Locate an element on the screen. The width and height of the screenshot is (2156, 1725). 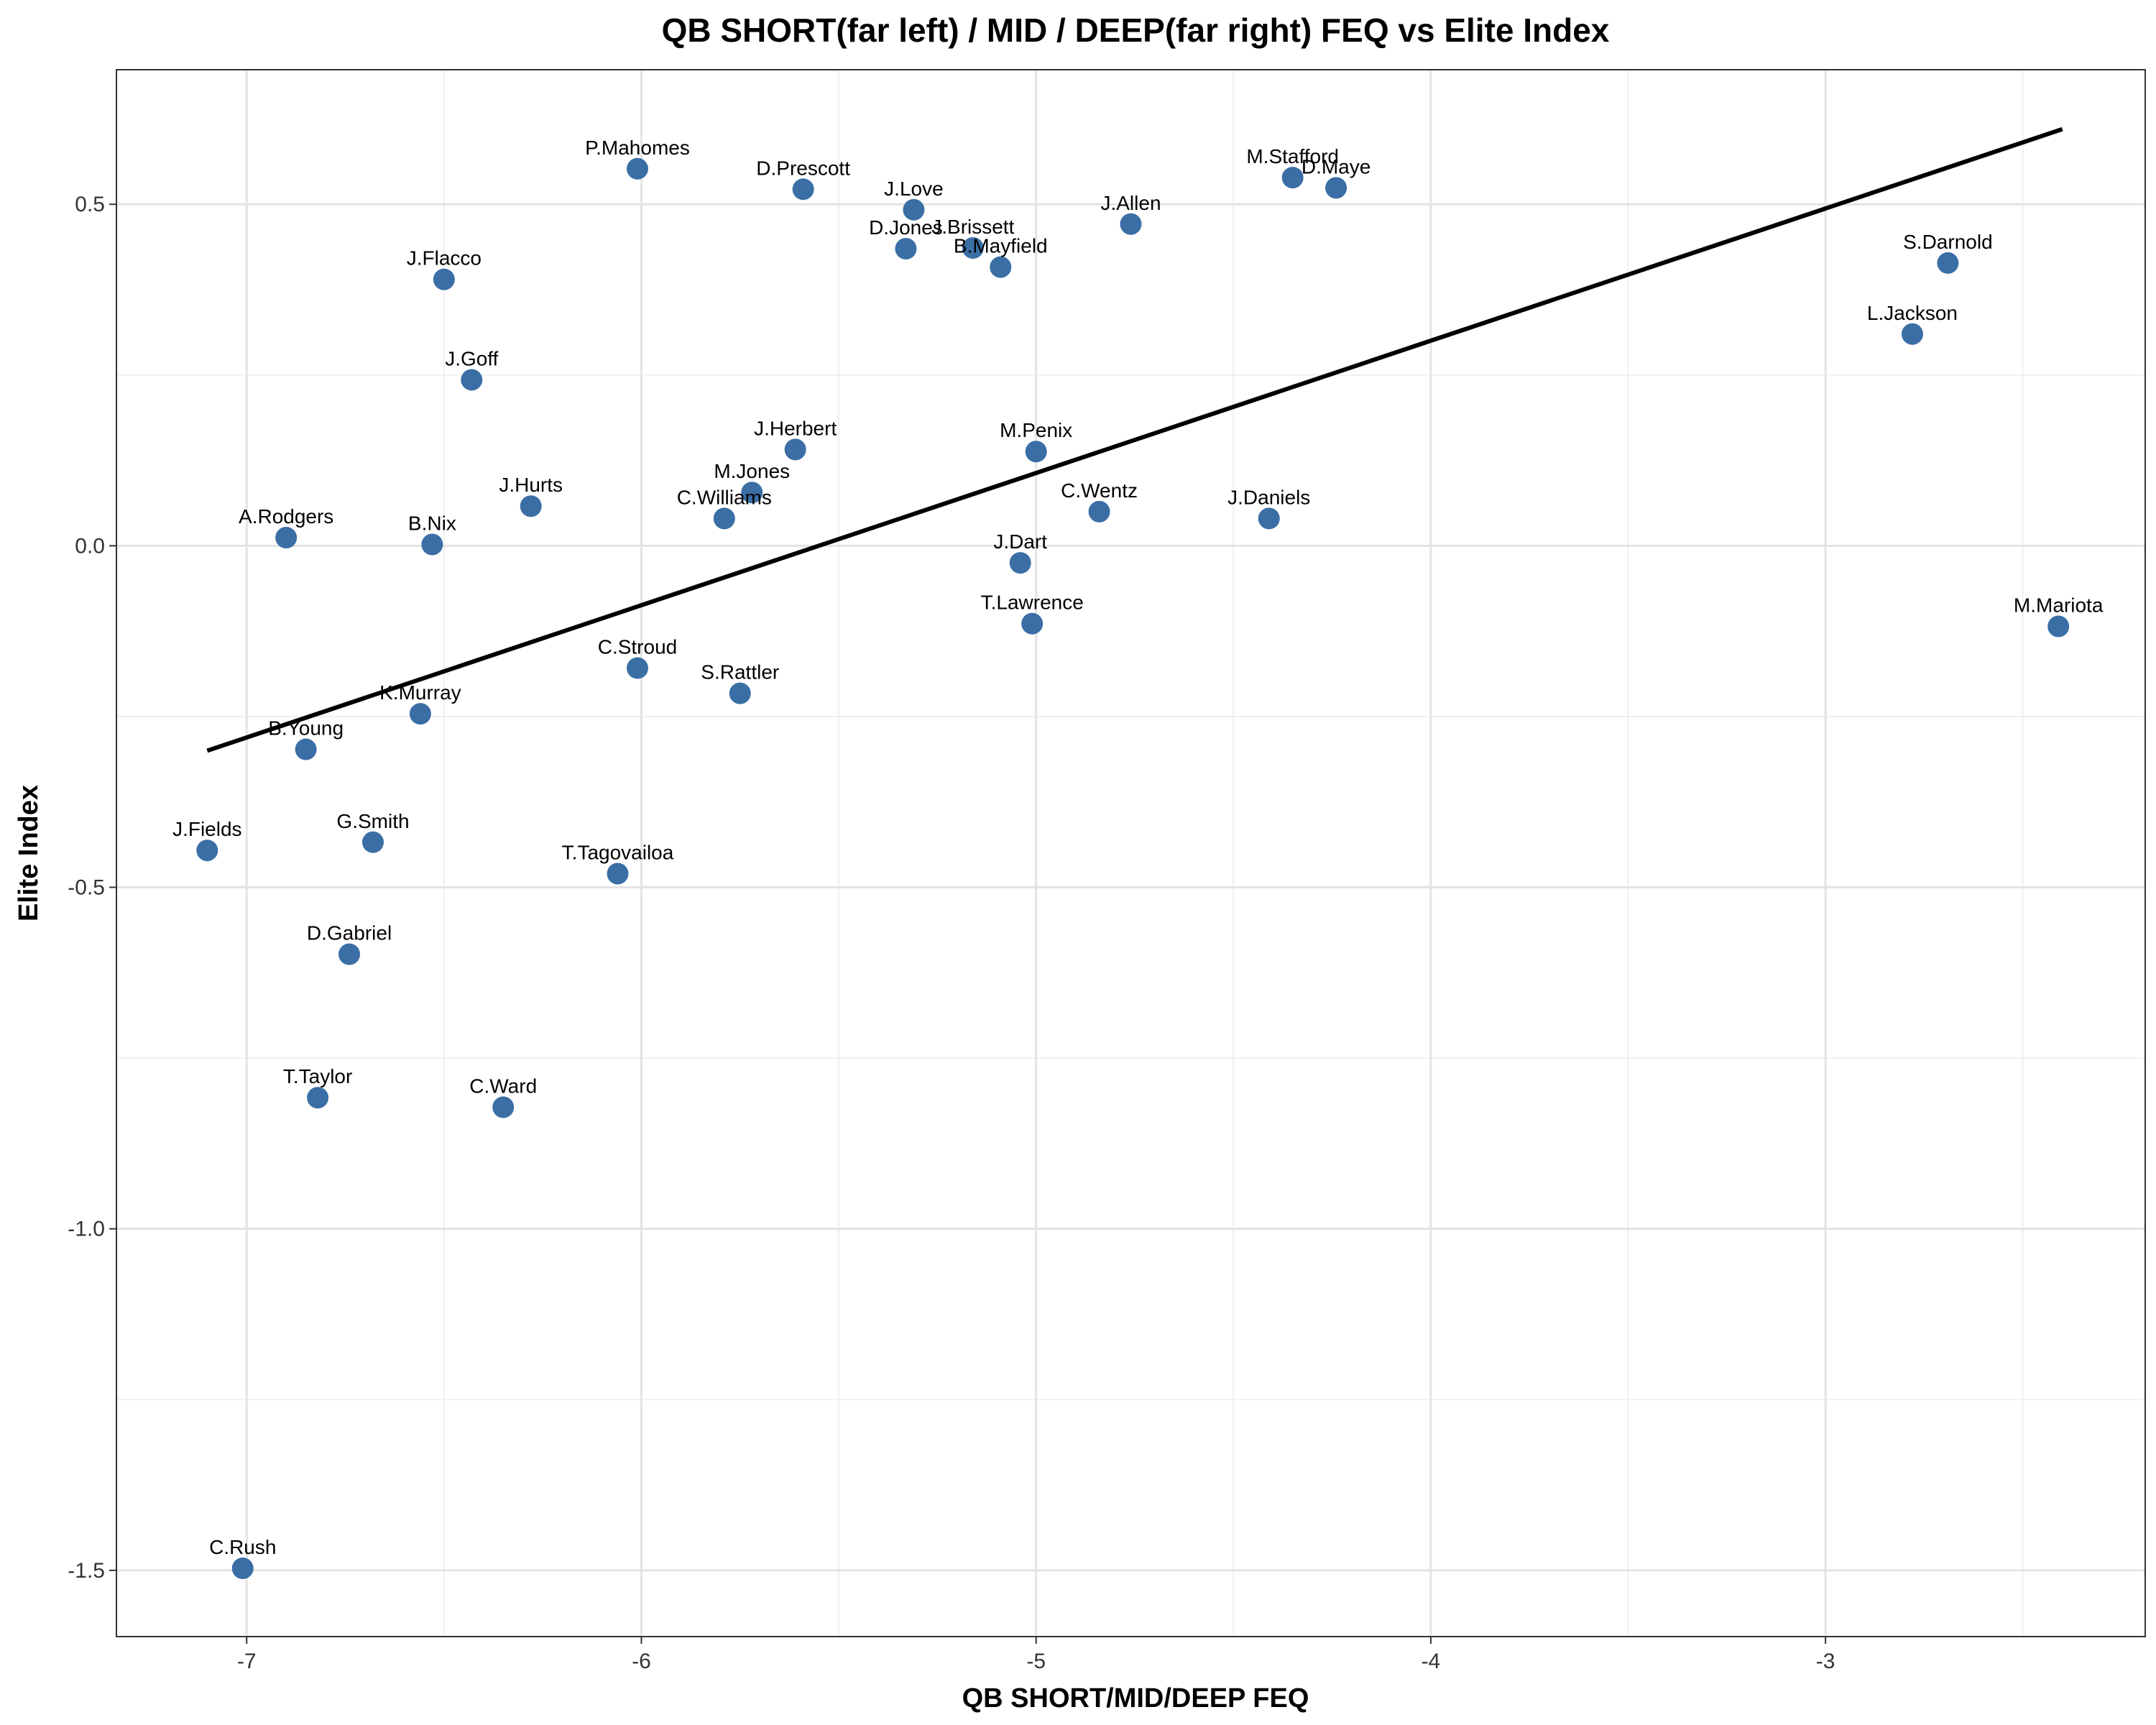
x-tick-label: -3 is located at coordinates (1825, 1661).